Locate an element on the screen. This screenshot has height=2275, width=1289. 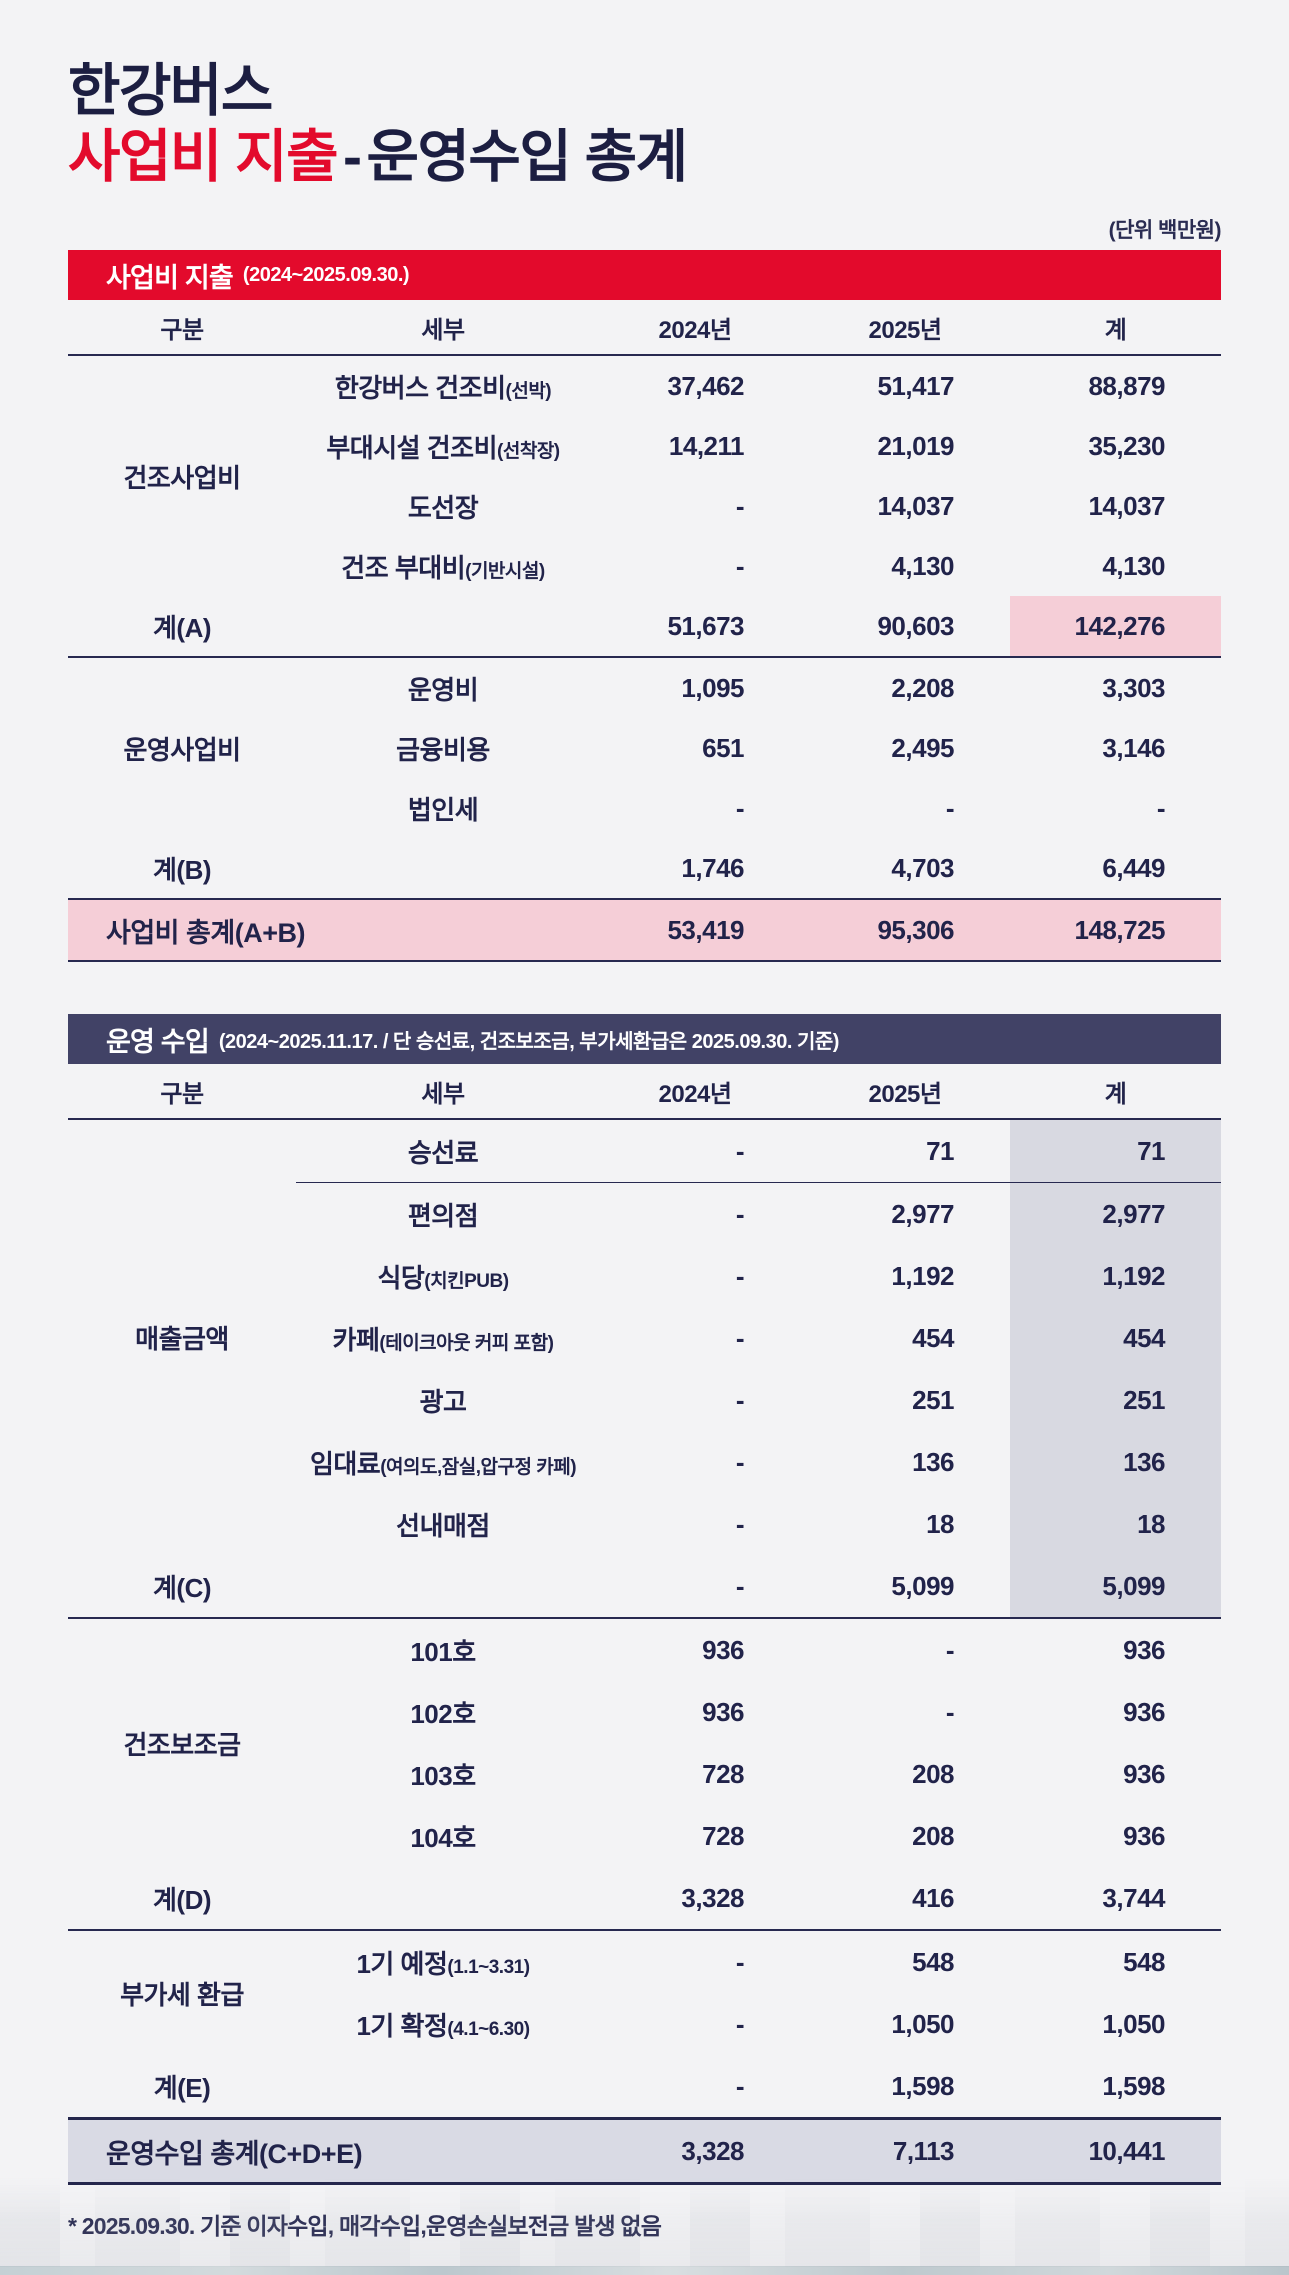
column-header-2024: 2024년 is located at coordinates (695, 328).